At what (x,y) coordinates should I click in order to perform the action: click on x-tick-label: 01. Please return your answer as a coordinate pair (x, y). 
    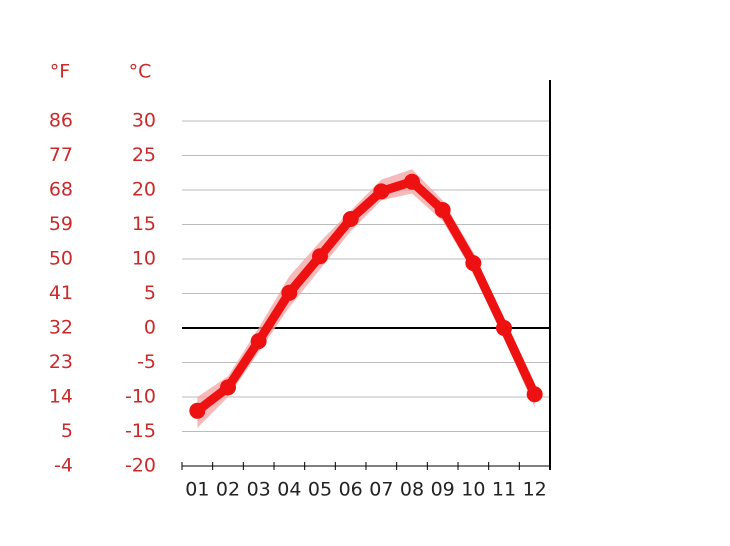
    Looking at the image, I should click on (197, 490).